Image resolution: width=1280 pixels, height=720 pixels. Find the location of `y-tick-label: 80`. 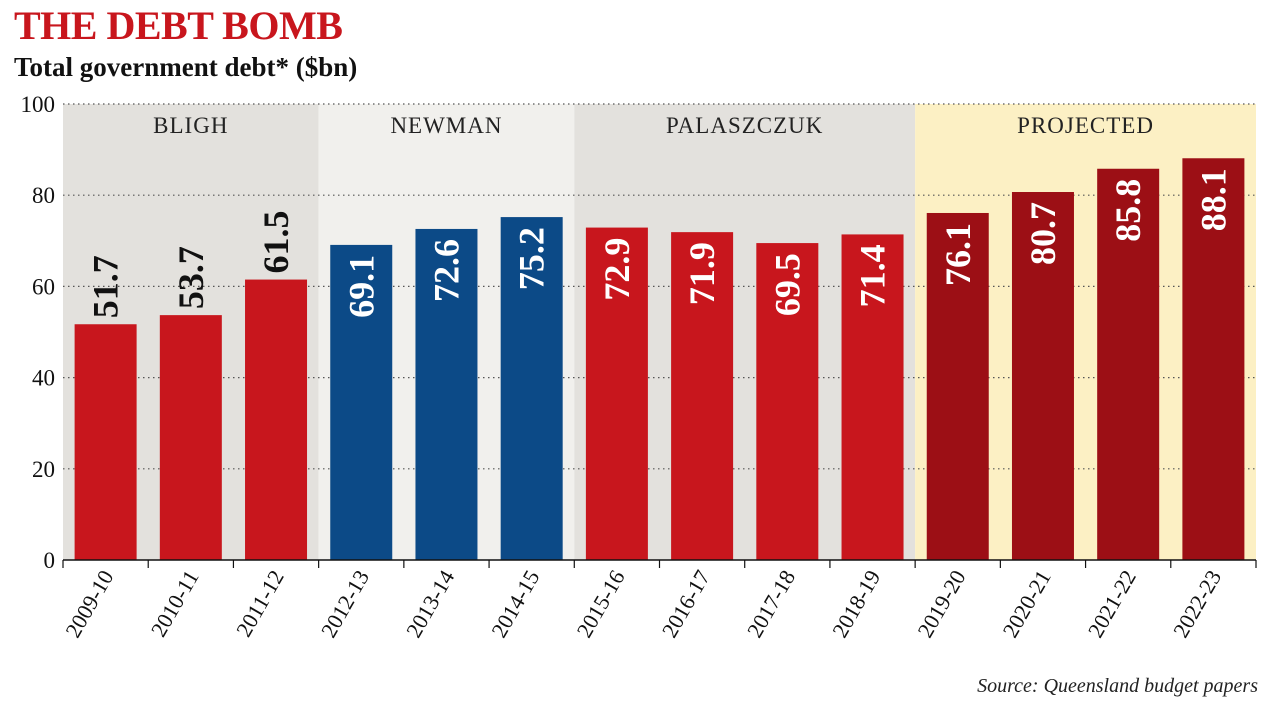

y-tick-label: 80 is located at coordinates (43, 195).